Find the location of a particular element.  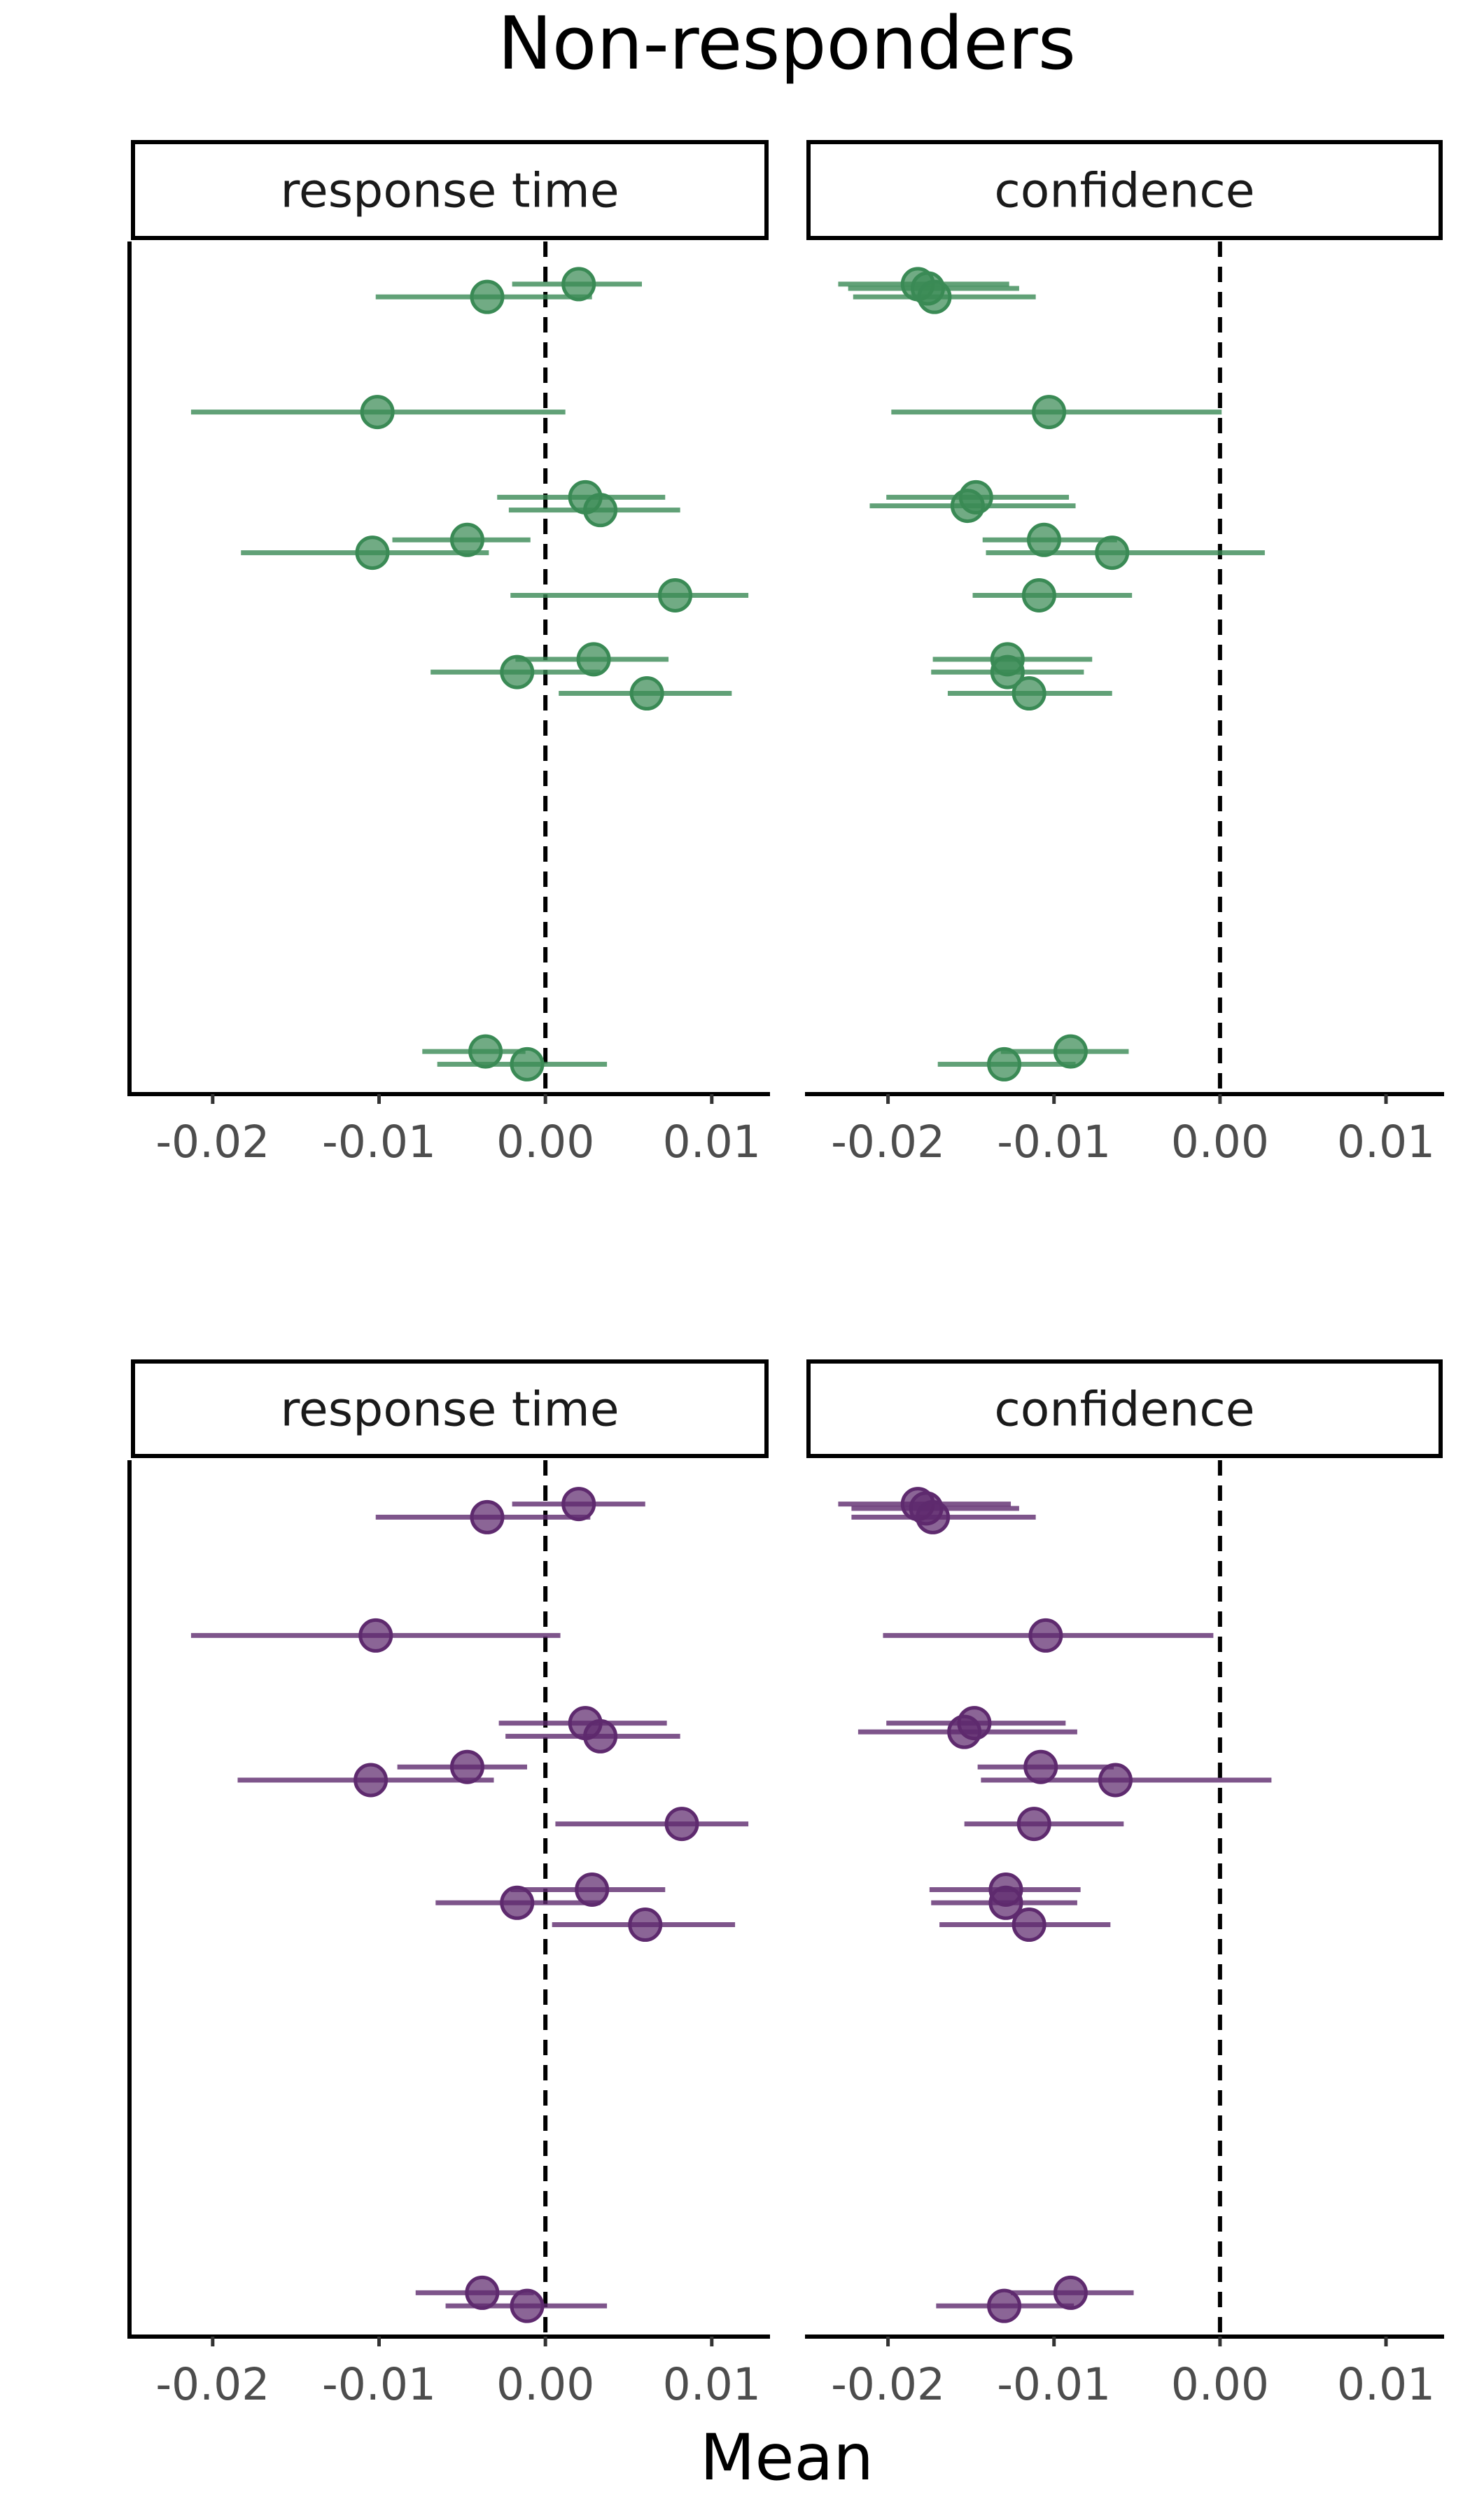

panel-1-1-strip is located at coordinates (1124, 1408).